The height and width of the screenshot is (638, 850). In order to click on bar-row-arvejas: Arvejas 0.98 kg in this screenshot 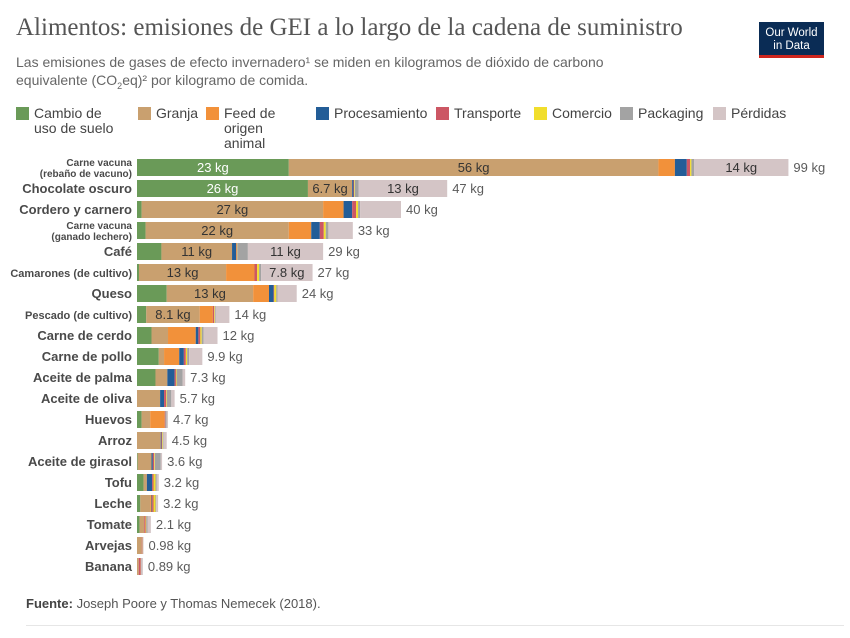, I will do `click(138, 545)`.